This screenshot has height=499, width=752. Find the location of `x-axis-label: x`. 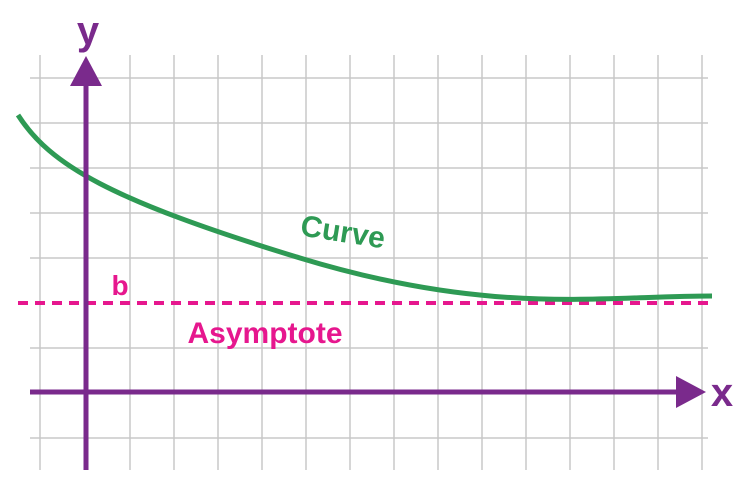

x-axis-label: x is located at coordinates (722, 393).